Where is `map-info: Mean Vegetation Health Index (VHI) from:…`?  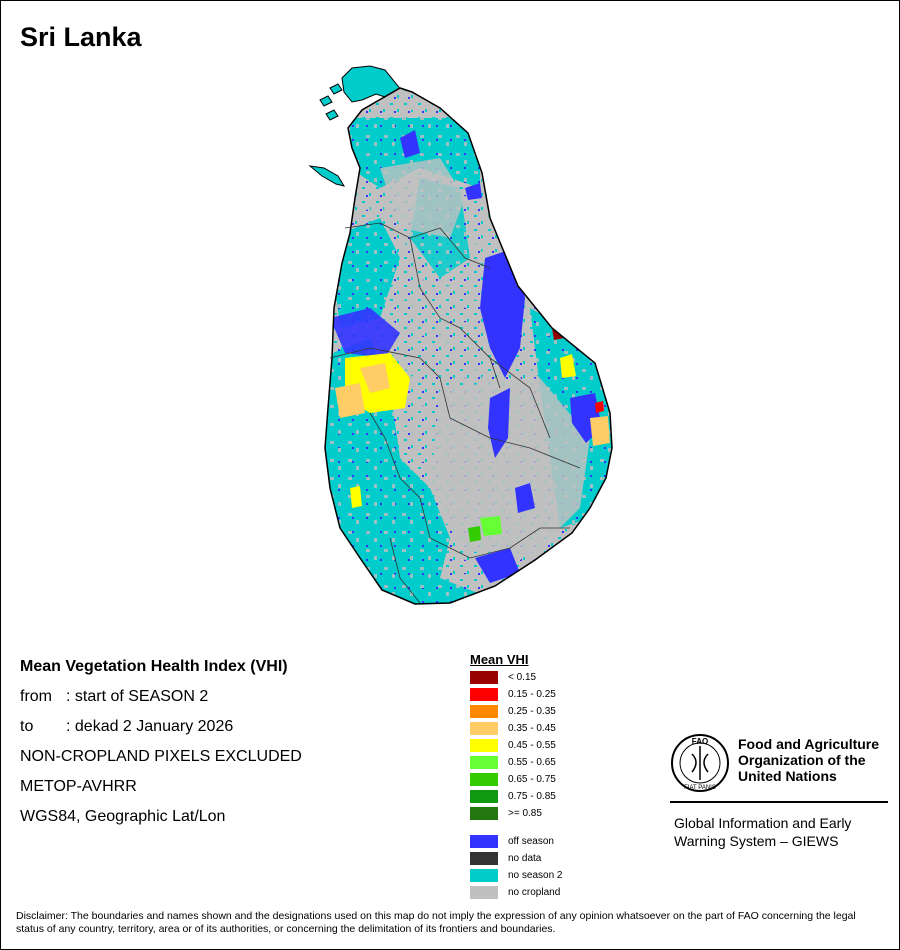 map-info: Mean Vegetation Health Index (VHI) from:… is located at coordinates (230, 748).